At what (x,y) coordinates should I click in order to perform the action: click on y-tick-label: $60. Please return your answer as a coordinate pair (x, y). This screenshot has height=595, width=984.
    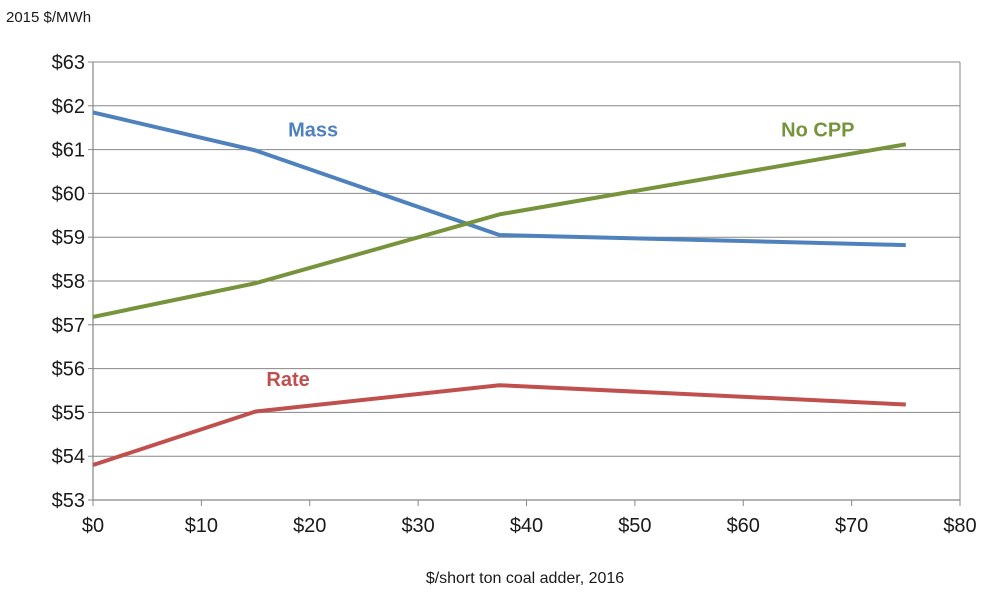
    Looking at the image, I should click on (68, 194).